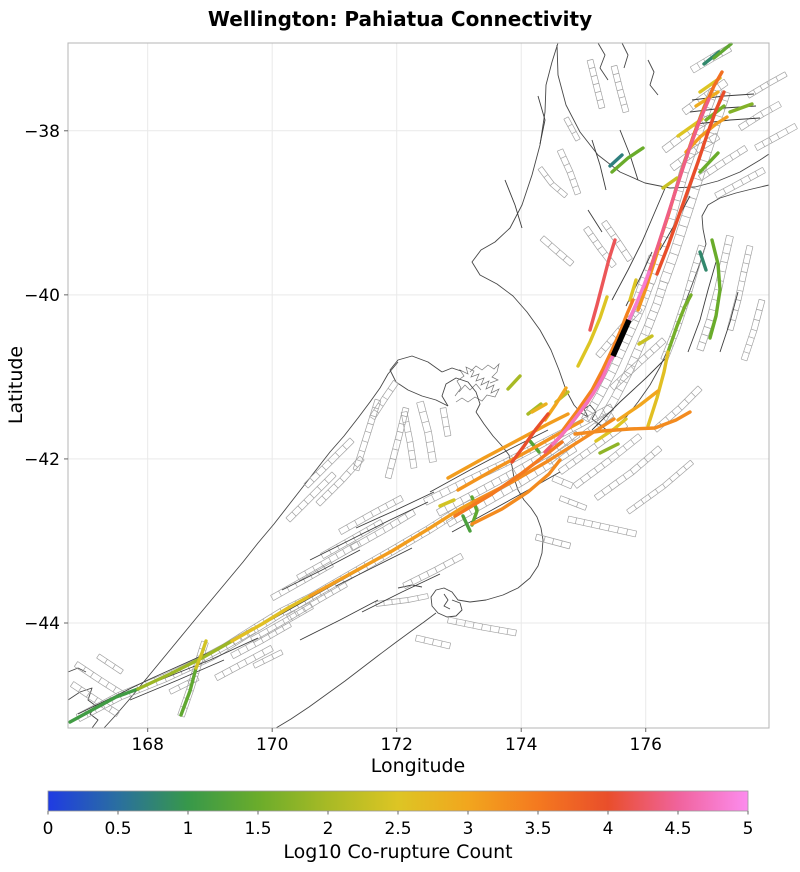  Describe the element at coordinates (188, 829) in the screenshot. I see `colorbar-tick-label: 1` at that location.